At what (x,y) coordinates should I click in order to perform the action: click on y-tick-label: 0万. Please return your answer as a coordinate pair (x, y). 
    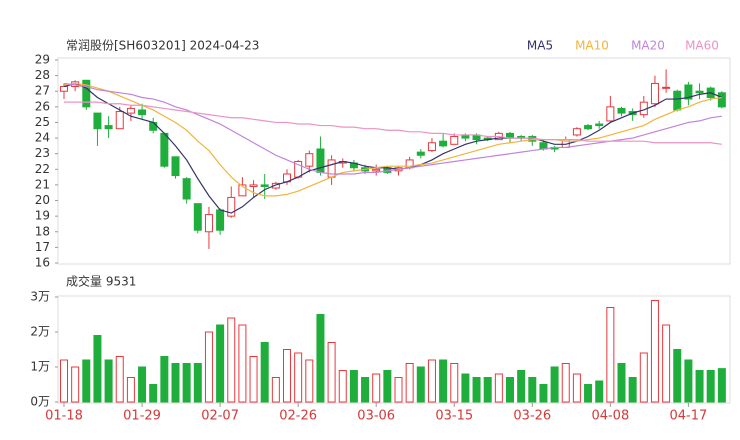
    Looking at the image, I should click on (40, 402).